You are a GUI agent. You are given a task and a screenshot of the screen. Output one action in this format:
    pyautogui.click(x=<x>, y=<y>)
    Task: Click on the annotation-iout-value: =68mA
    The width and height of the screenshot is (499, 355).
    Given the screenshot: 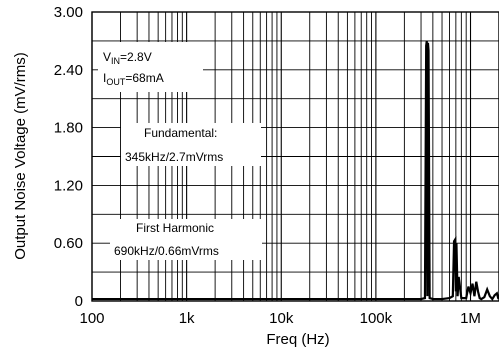 What is the action you would take?
    pyautogui.click(x=144, y=78)
    